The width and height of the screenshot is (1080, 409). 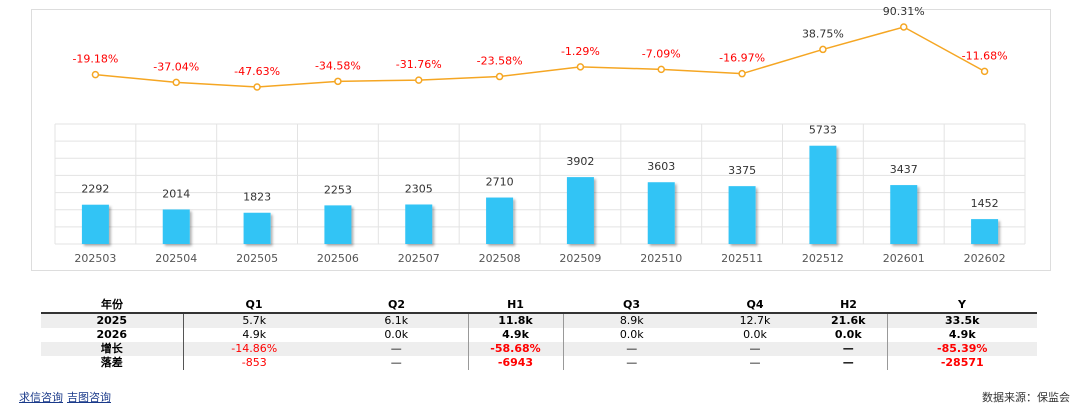 I want to click on x-tick-label: 202508, so click(x=500, y=258).